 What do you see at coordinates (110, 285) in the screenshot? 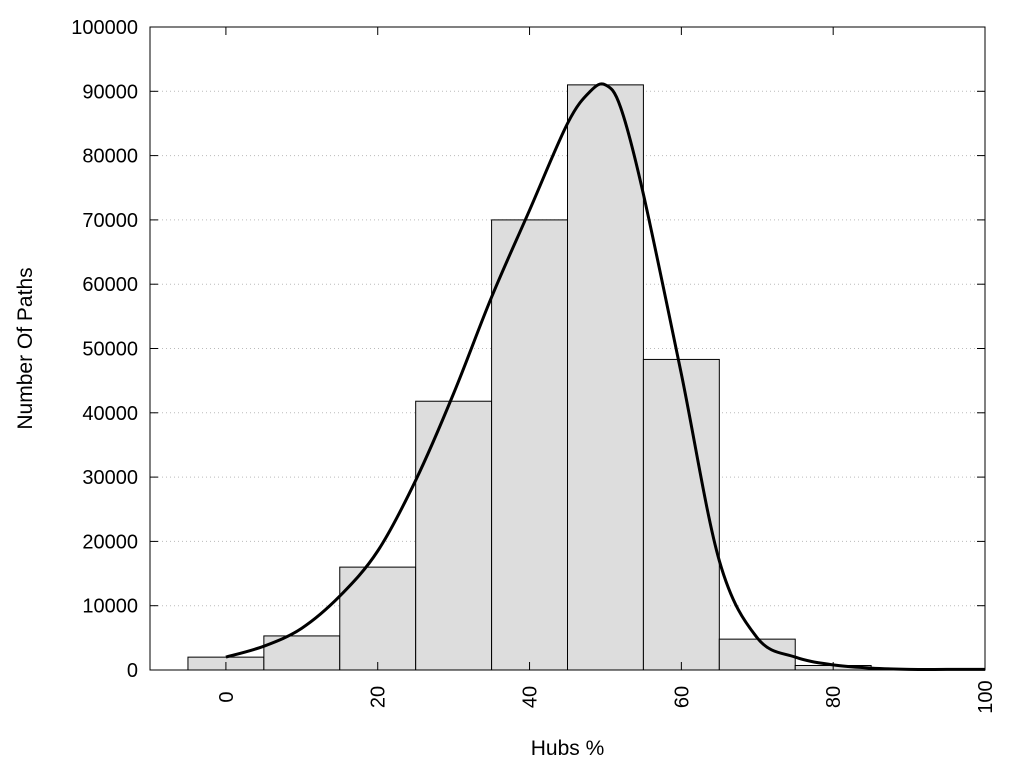
I see `y-tick-label: 60000` at bounding box center [110, 285].